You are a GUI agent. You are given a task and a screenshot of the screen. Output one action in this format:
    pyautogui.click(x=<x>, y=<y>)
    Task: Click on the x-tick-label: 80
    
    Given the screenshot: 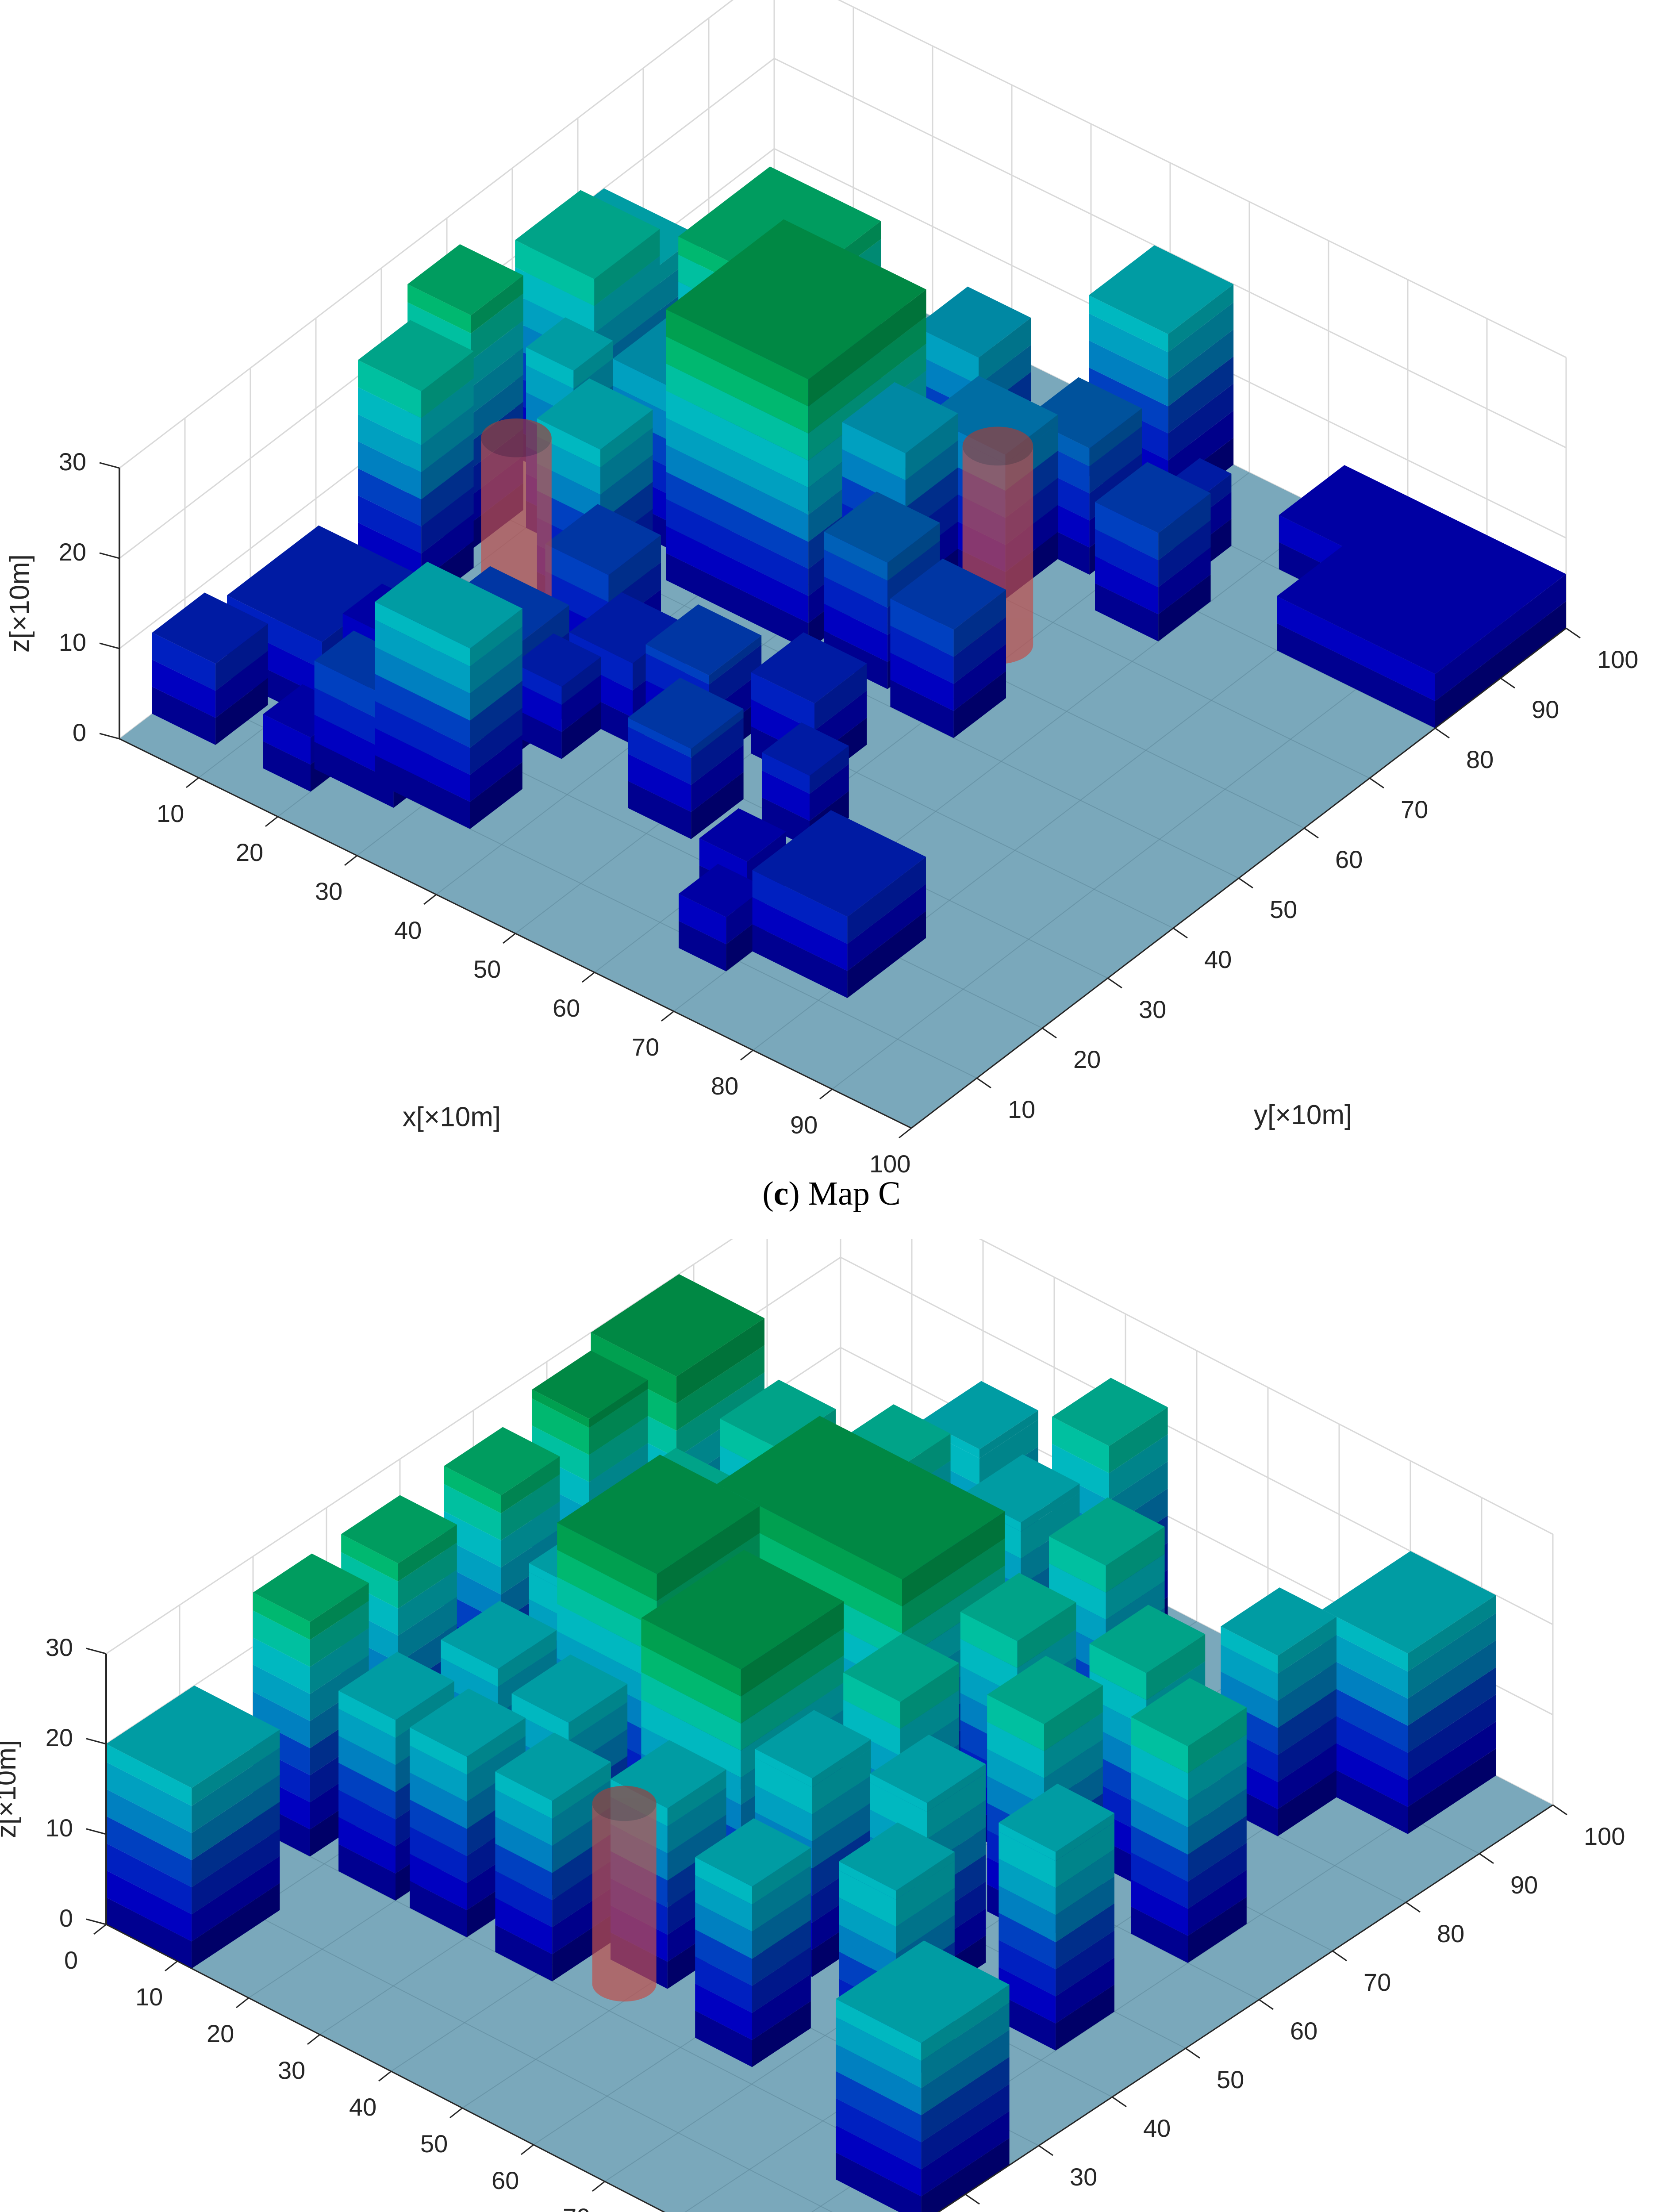 What is the action you would take?
    pyautogui.click(x=725, y=1086)
    